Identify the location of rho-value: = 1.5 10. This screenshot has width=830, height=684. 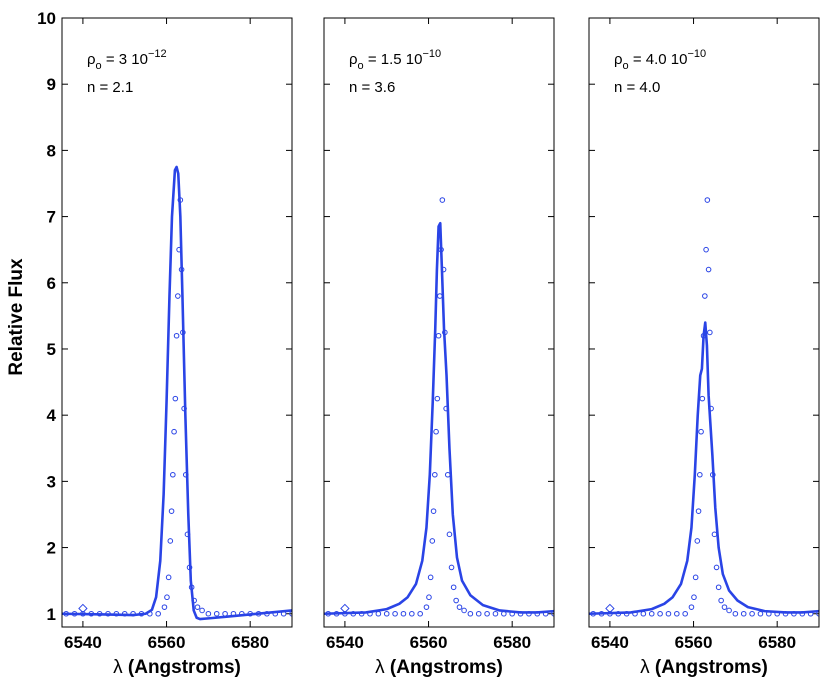
(393, 59).